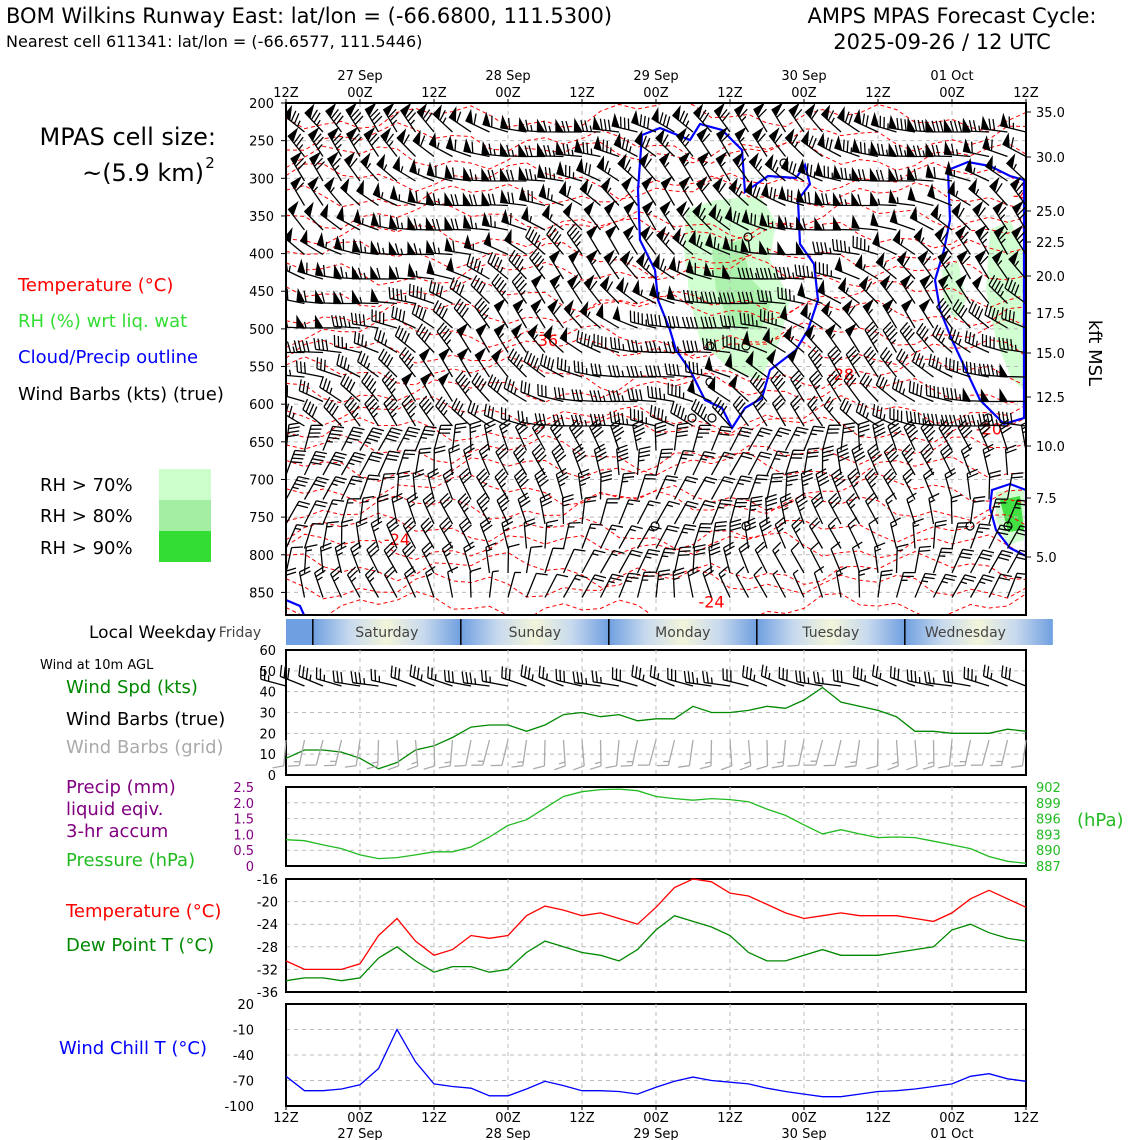 The height and width of the screenshot is (1140, 1140). What do you see at coordinates (267, 948) in the screenshot?
I see `temperature-tick-label: -28` at bounding box center [267, 948].